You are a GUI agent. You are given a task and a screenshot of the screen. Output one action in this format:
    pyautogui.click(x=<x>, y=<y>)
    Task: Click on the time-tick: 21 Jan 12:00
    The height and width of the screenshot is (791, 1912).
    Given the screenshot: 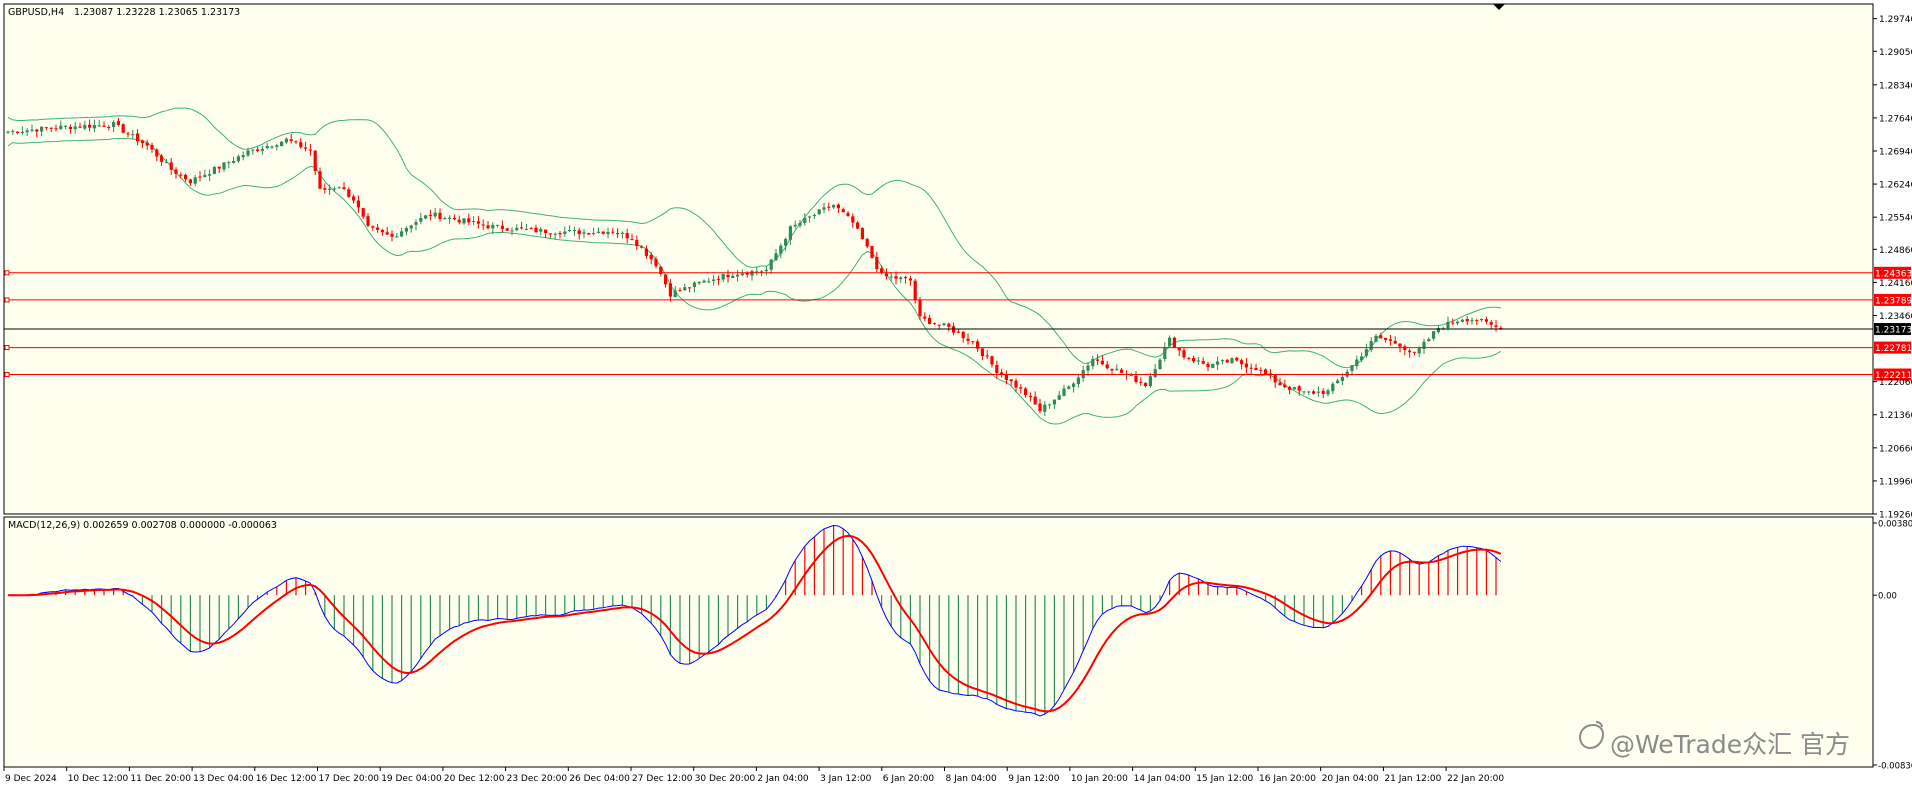 What is the action you would take?
    pyautogui.click(x=1412, y=775)
    